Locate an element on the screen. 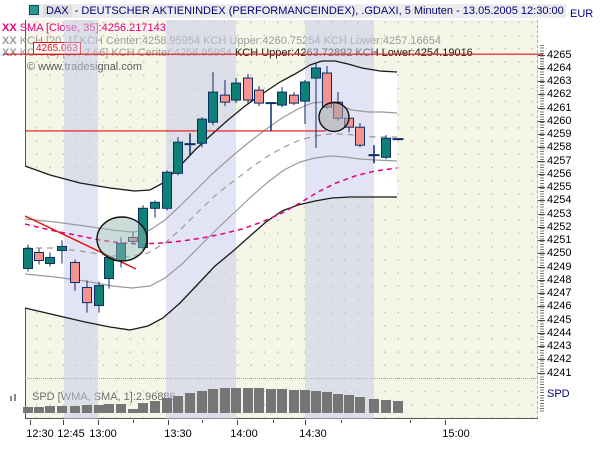 The height and width of the screenshot is (450, 600). spd-panel-separator is located at coordinates (281, 378).